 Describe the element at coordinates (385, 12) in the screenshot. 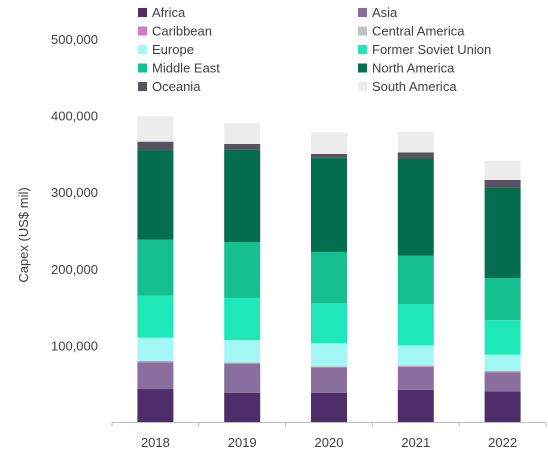

I see `legend-label: Asia` at that location.